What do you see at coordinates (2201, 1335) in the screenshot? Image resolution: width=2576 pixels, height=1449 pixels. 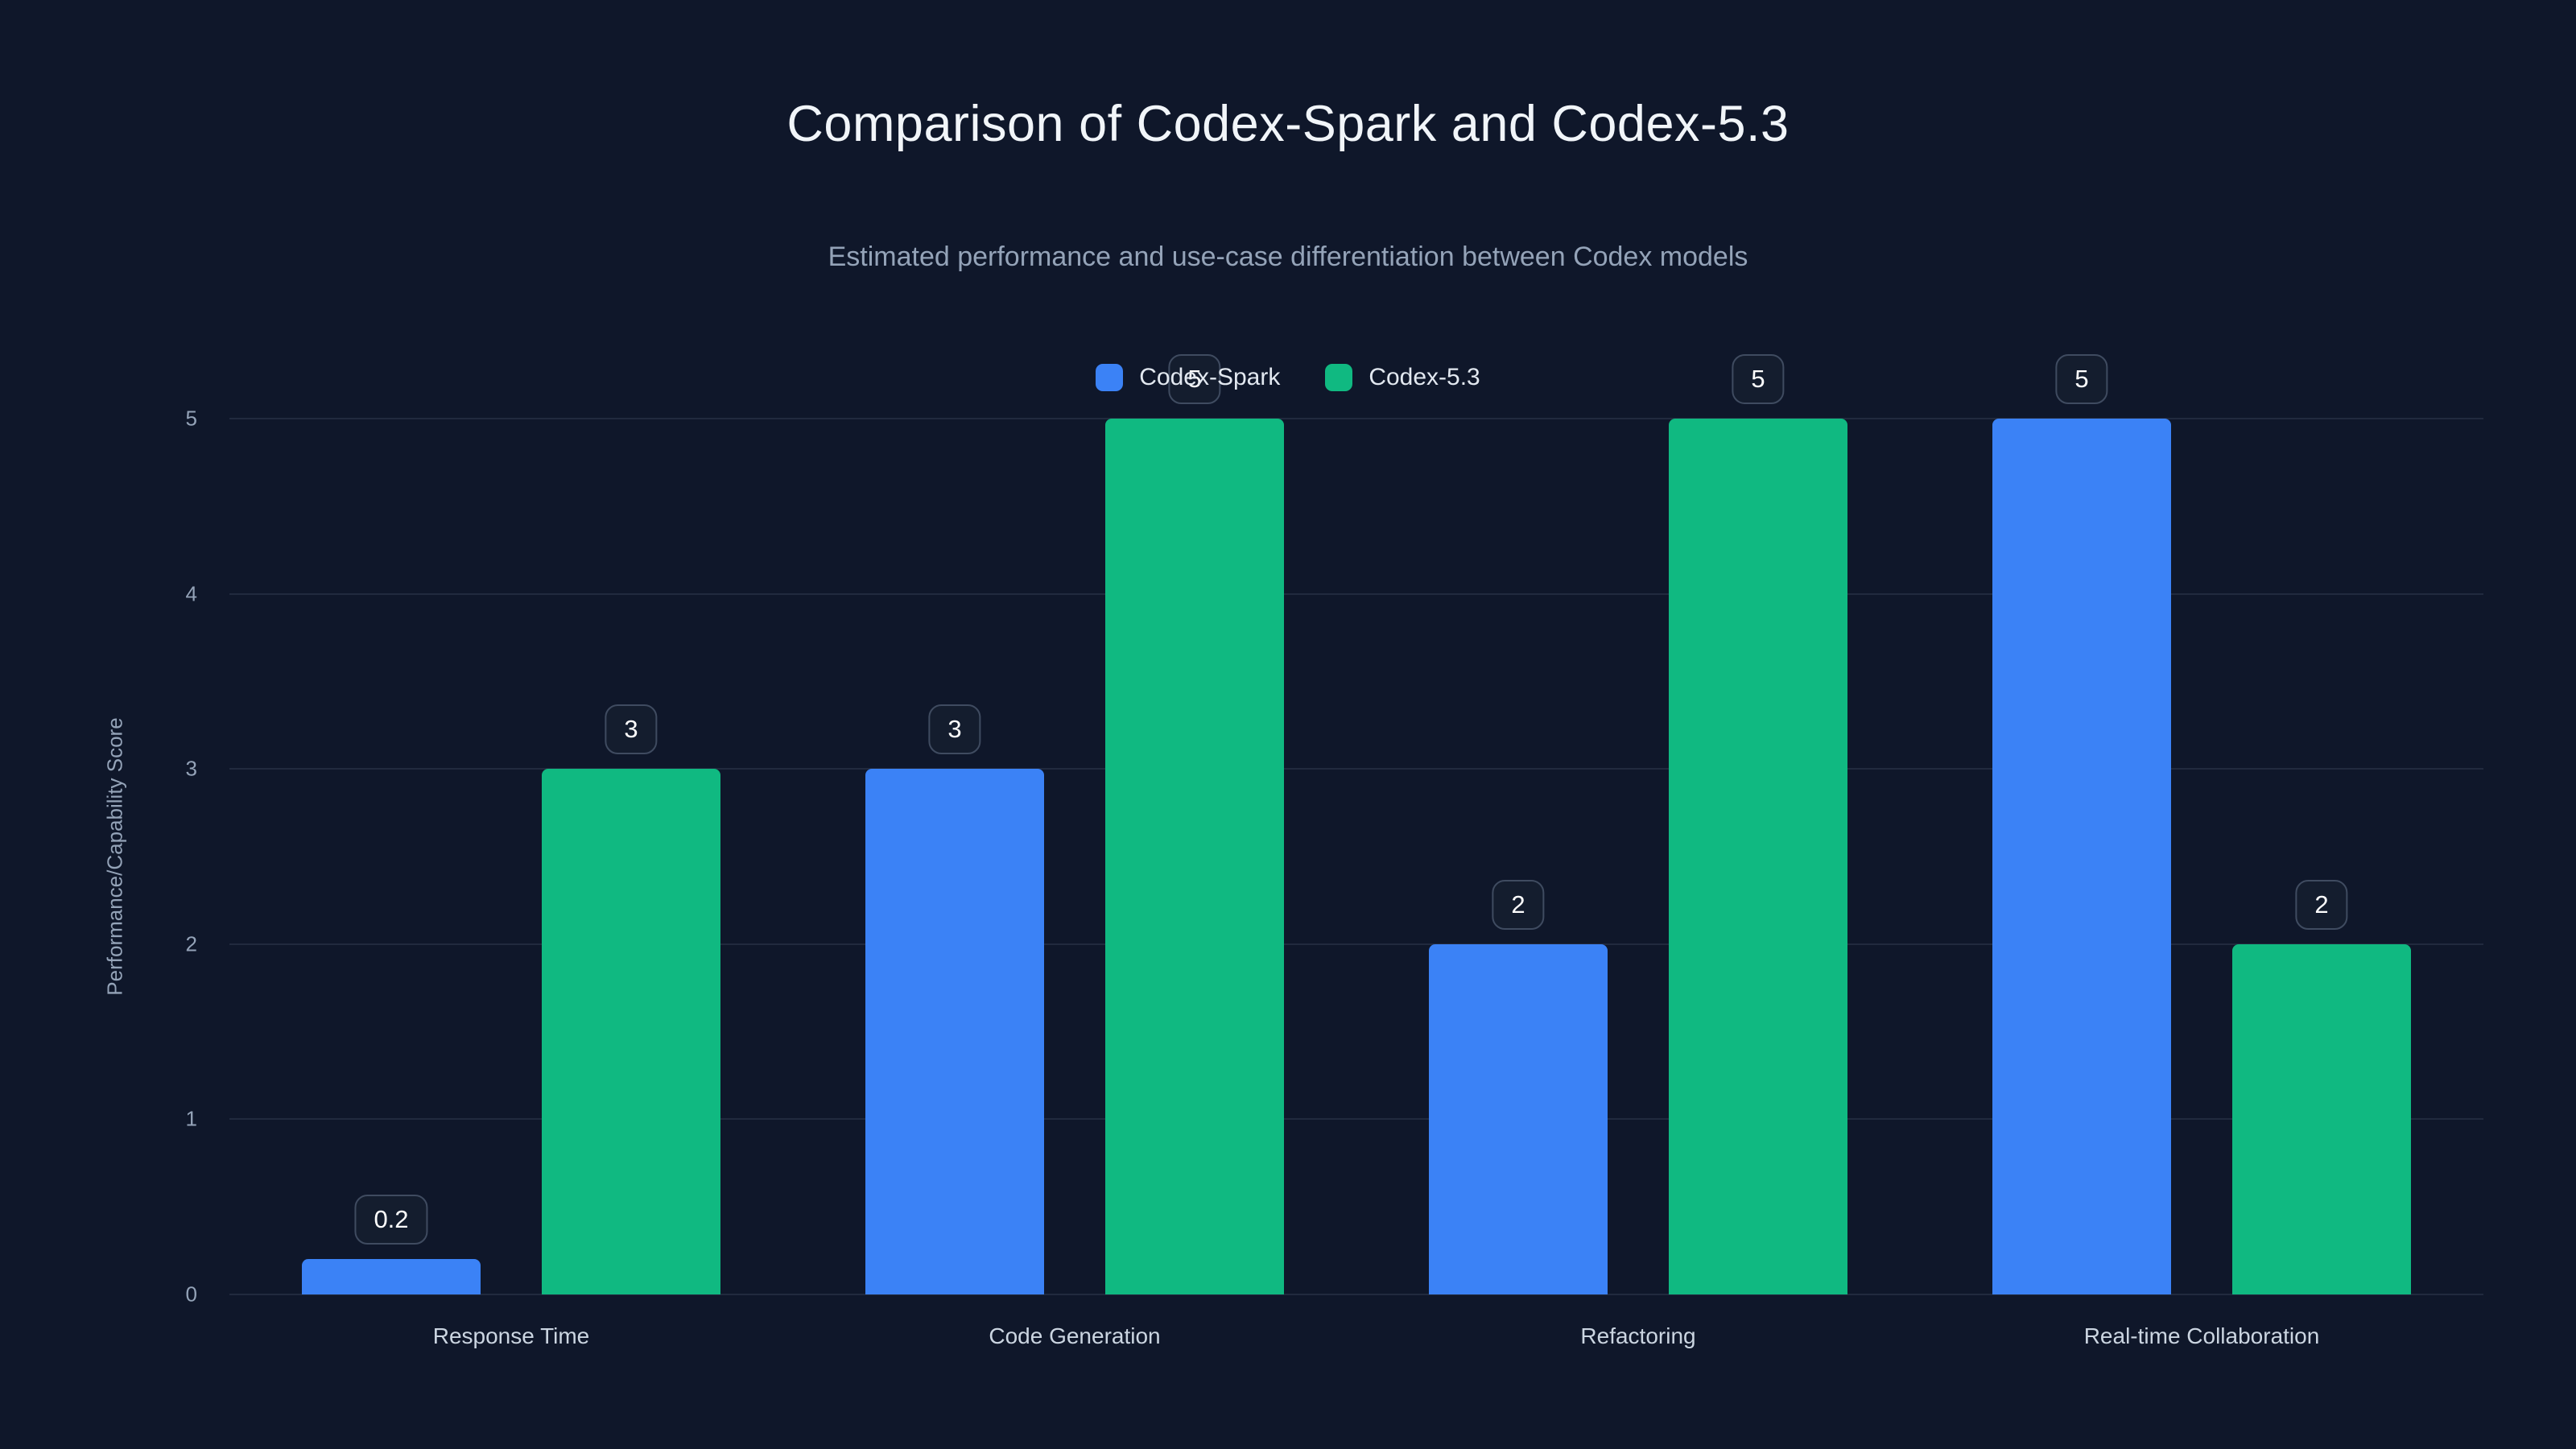 I see `x-category-label: Real-time Collaboration` at bounding box center [2201, 1335].